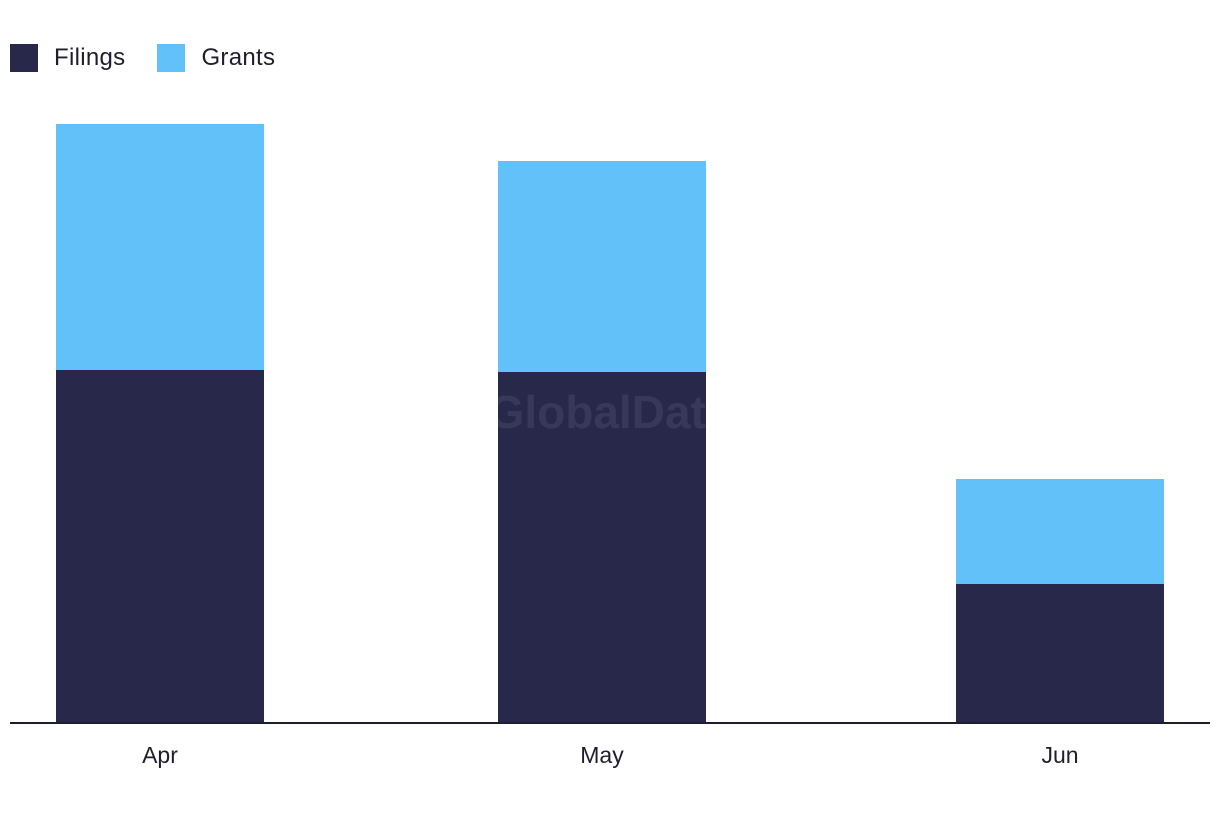 The height and width of the screenshot is (822, 1220). I want to click on legend-swatch-filings, so click(24, 58).